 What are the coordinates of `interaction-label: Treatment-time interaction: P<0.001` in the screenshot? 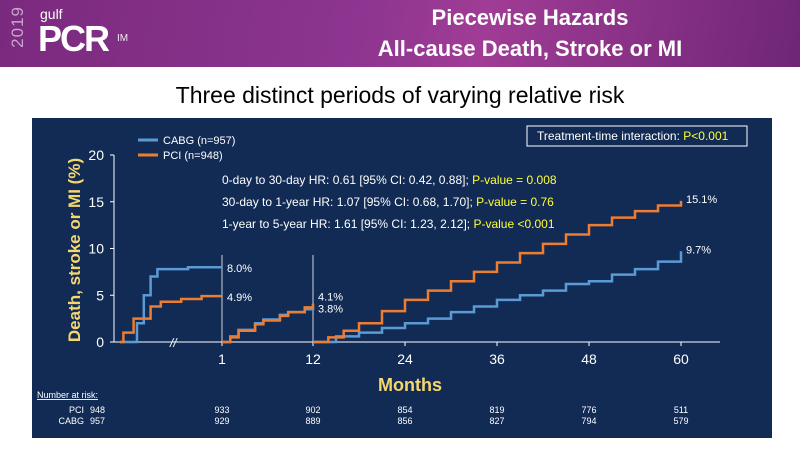 It's located at (633, 136).